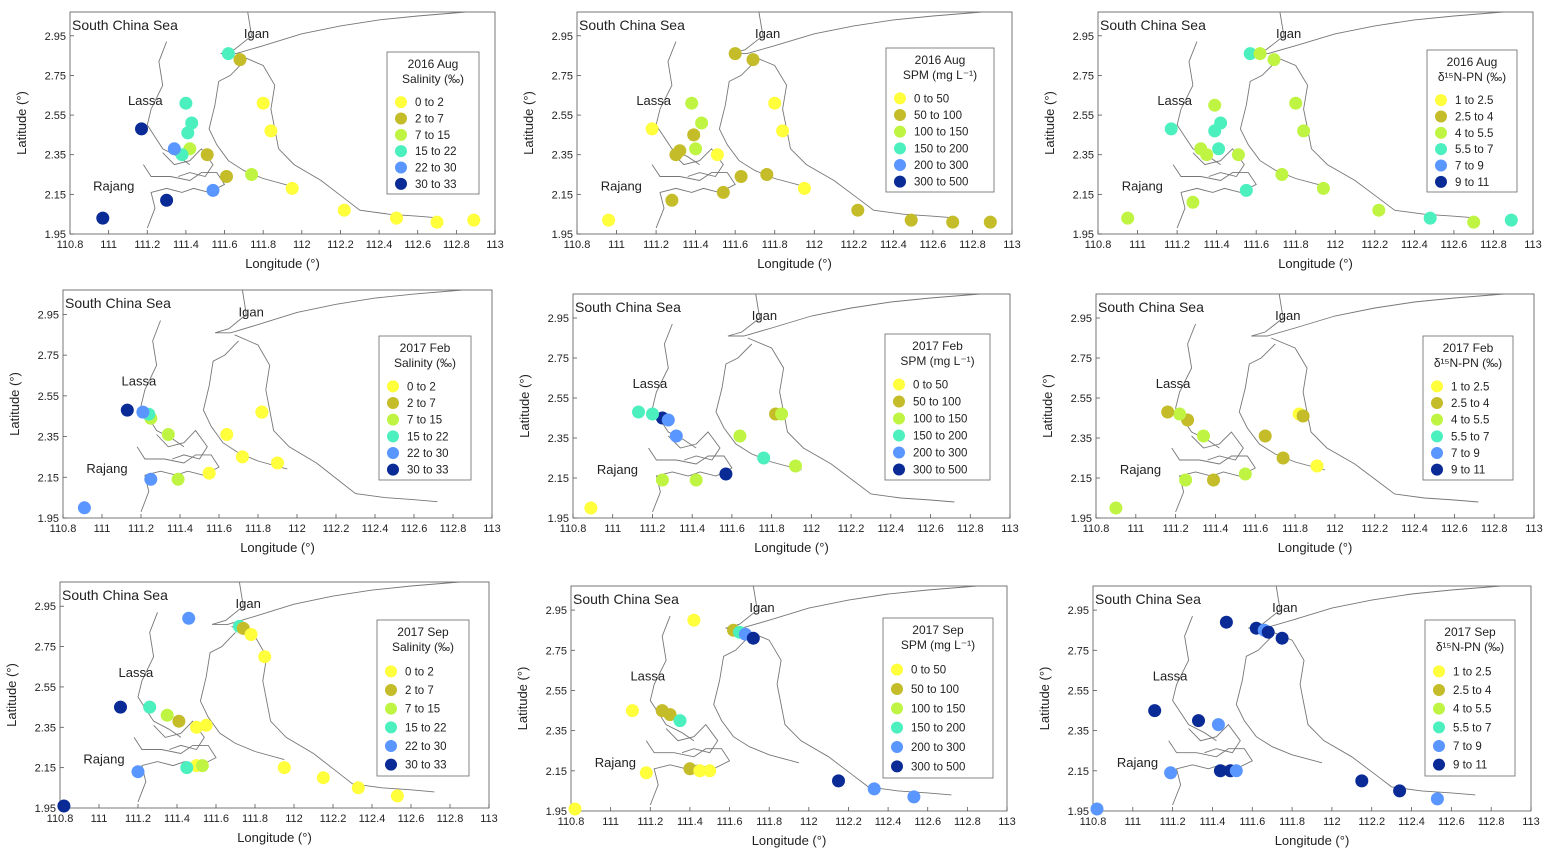  I want to click on legend-item: 100 to 150, so click(941, 133).